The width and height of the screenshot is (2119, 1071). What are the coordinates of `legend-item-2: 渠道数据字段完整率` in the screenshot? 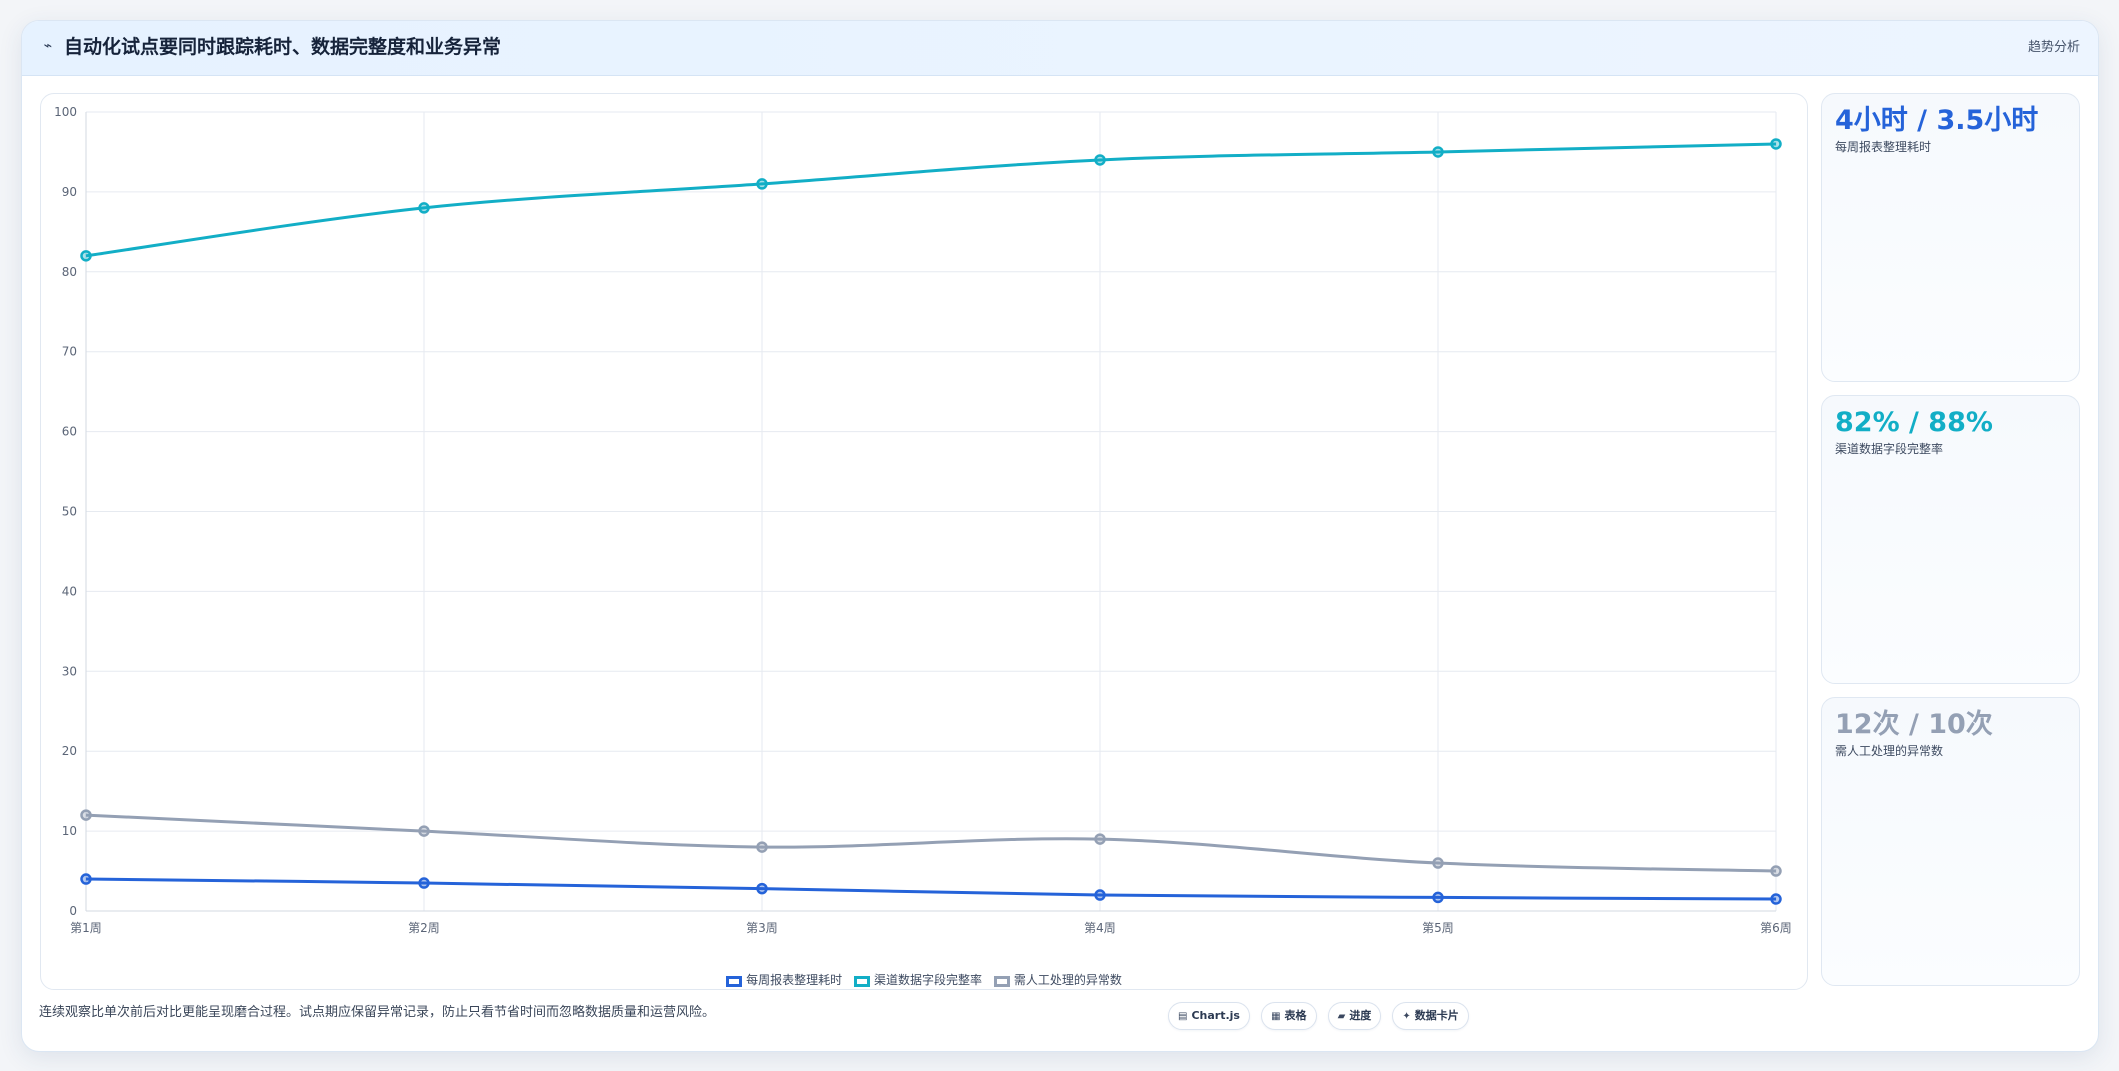 It's located at (917, 980).